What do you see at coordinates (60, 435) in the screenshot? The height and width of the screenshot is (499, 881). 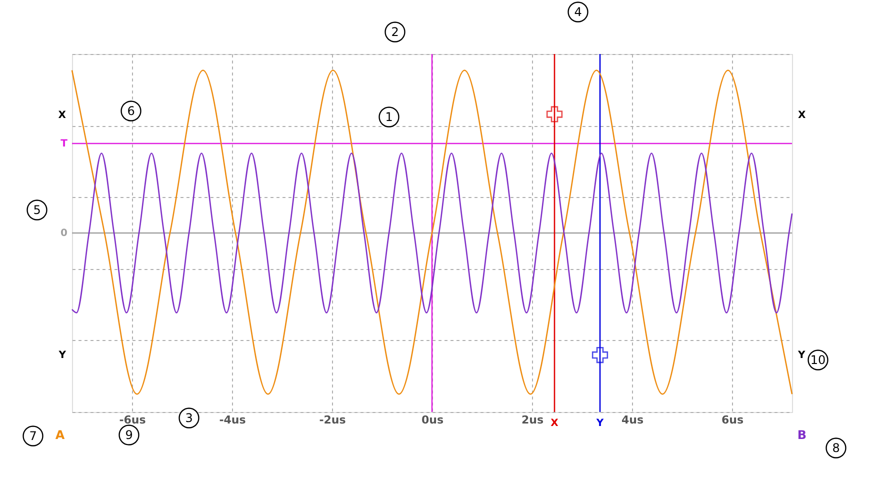 I see `text: A` at bounding box center [60, 435].